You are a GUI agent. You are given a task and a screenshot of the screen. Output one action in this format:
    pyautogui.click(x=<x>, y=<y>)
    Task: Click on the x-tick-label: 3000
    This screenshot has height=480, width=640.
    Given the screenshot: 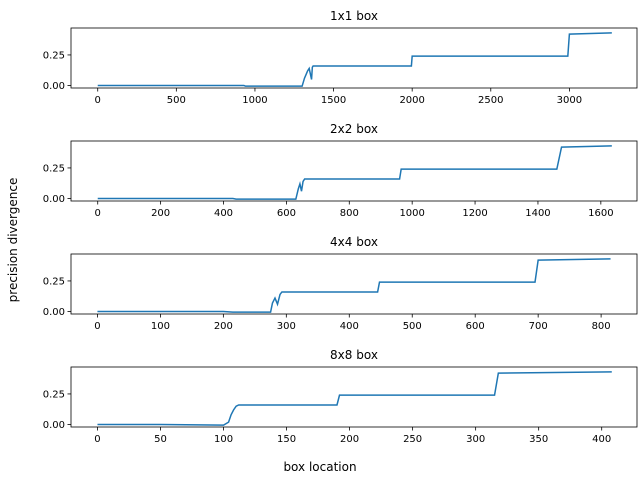 What is the action you would take?
    pyautogui.click(x=569, y=100)
    